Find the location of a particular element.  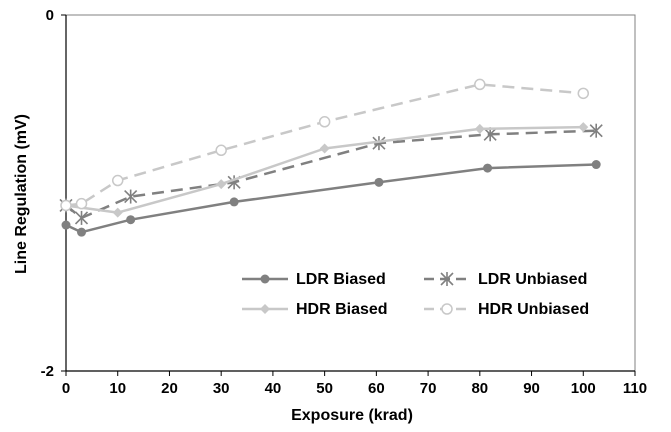

legend-item-ldr-biased: LDR Biased is located at coordinates (314, 279).